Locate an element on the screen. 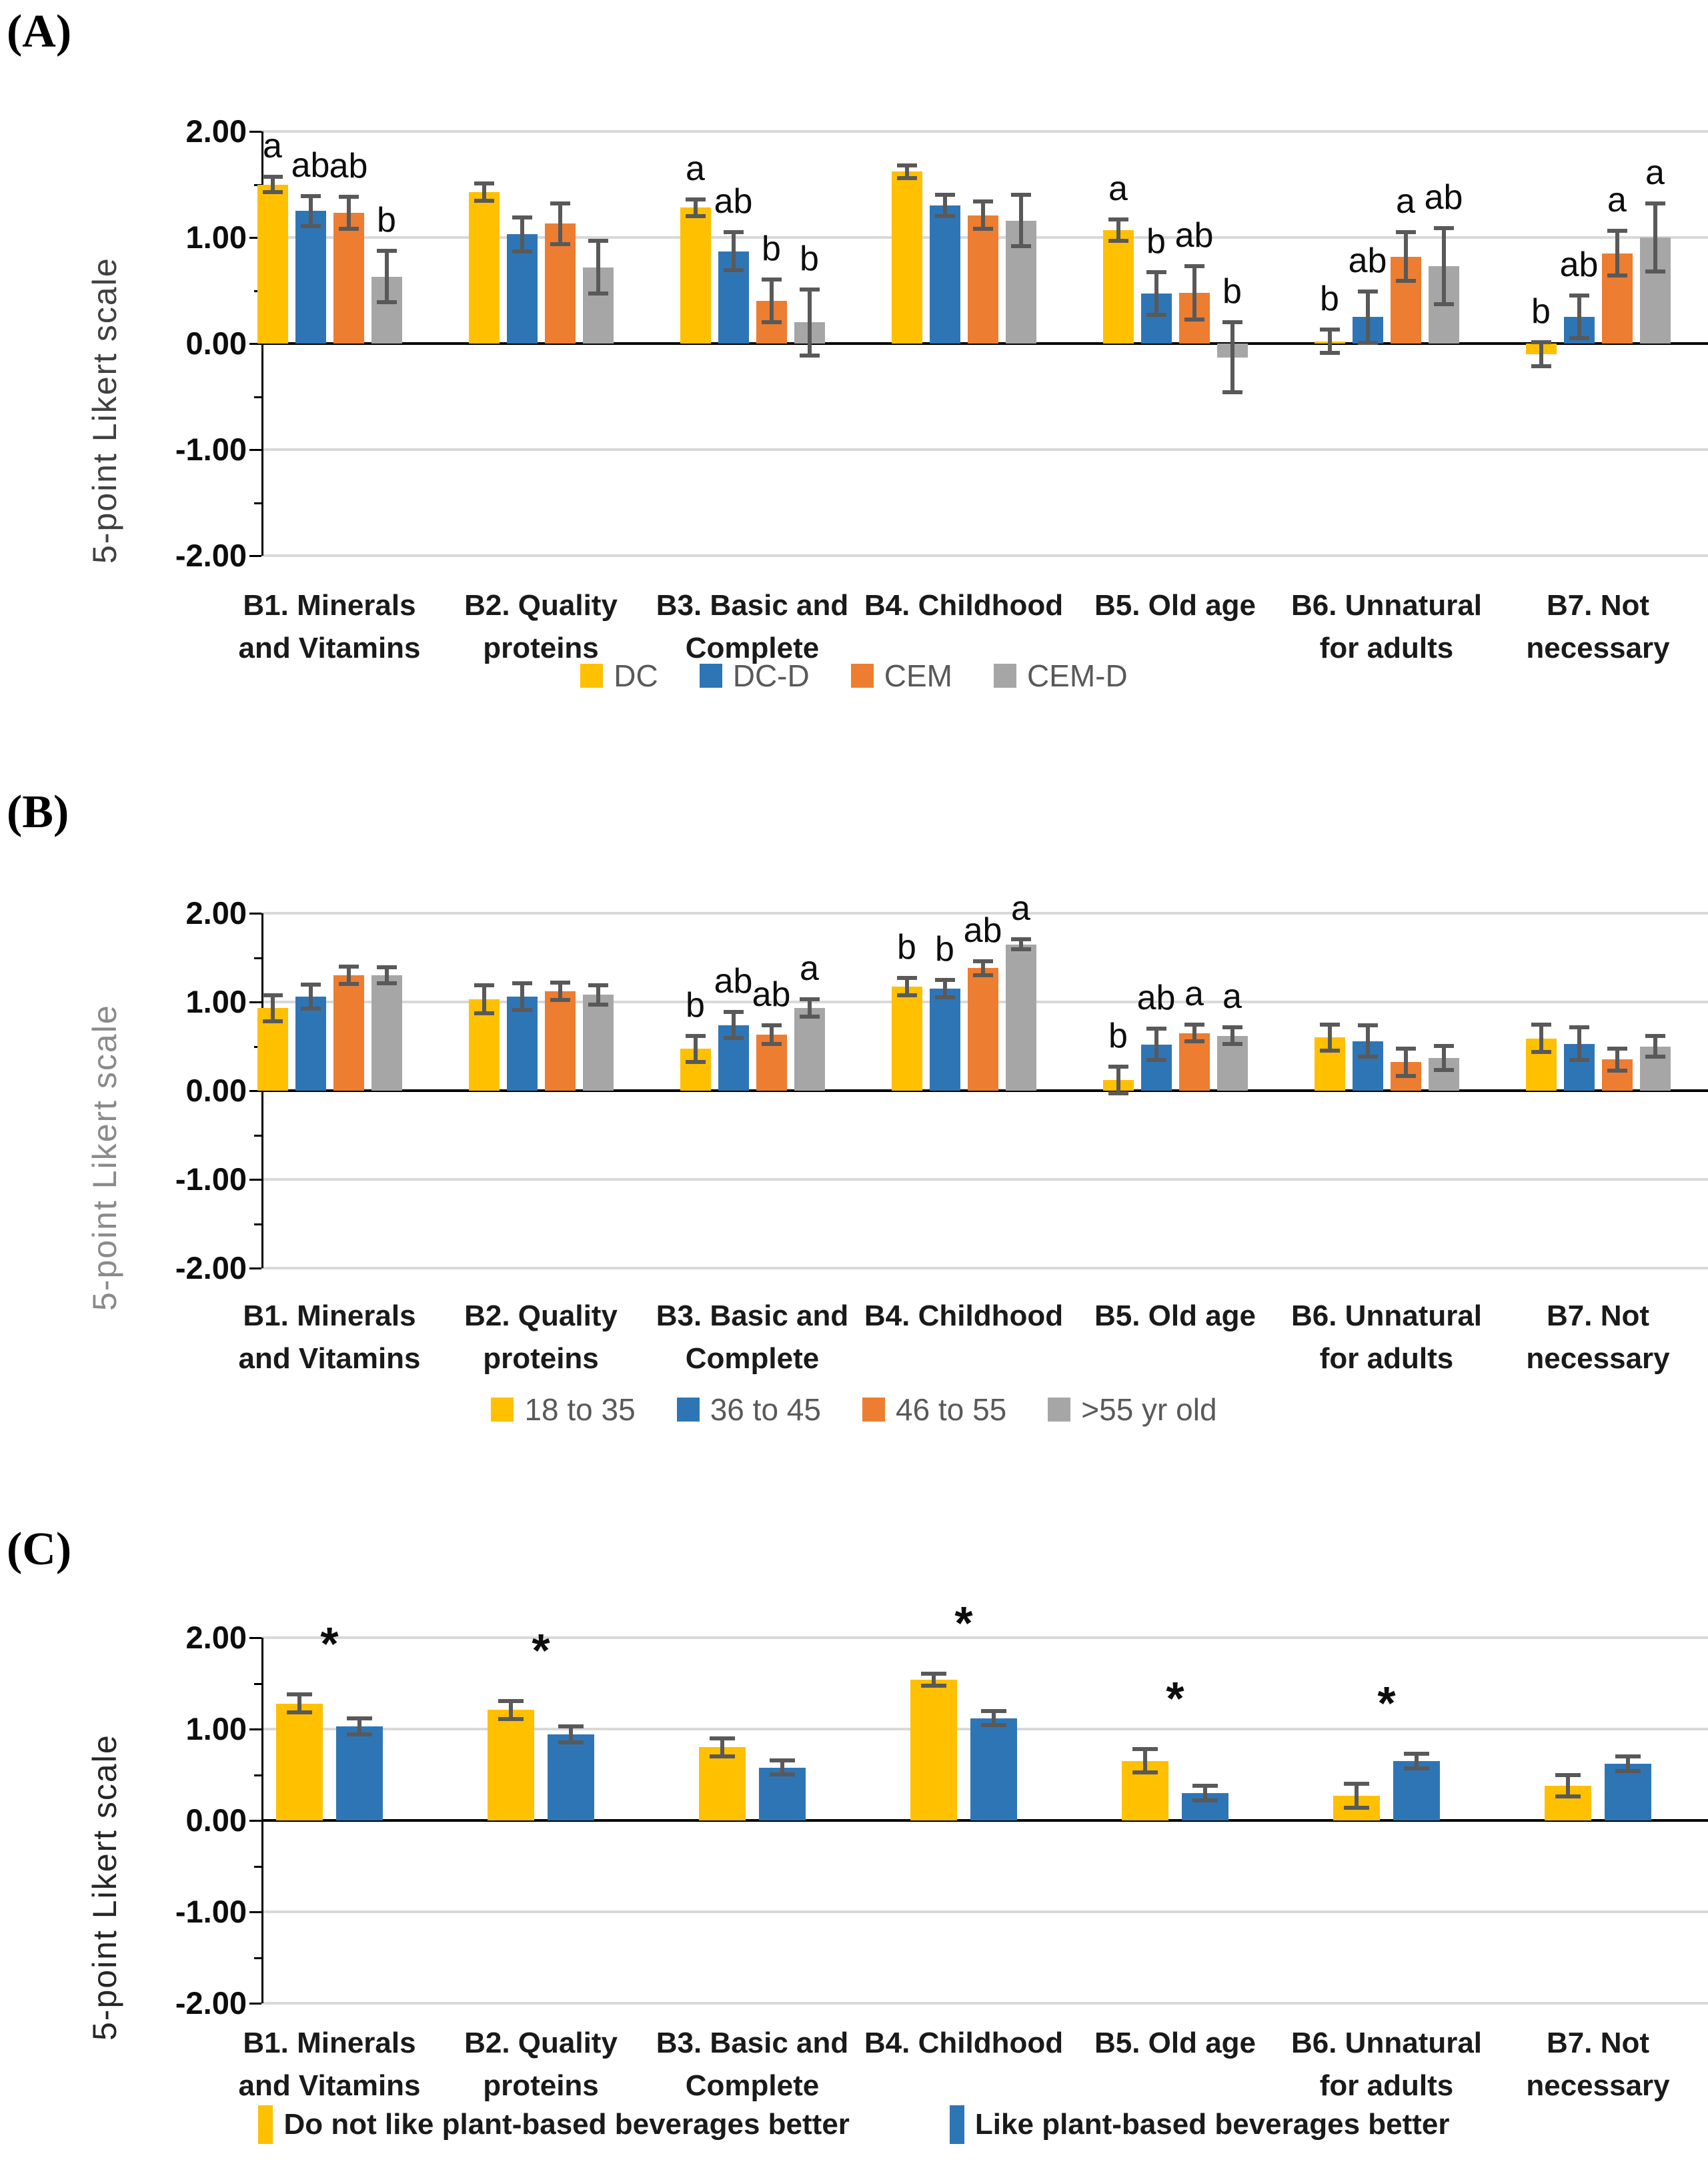  legend-label: Do not like plant-based beverages better is located at coordinates (566, 2124).